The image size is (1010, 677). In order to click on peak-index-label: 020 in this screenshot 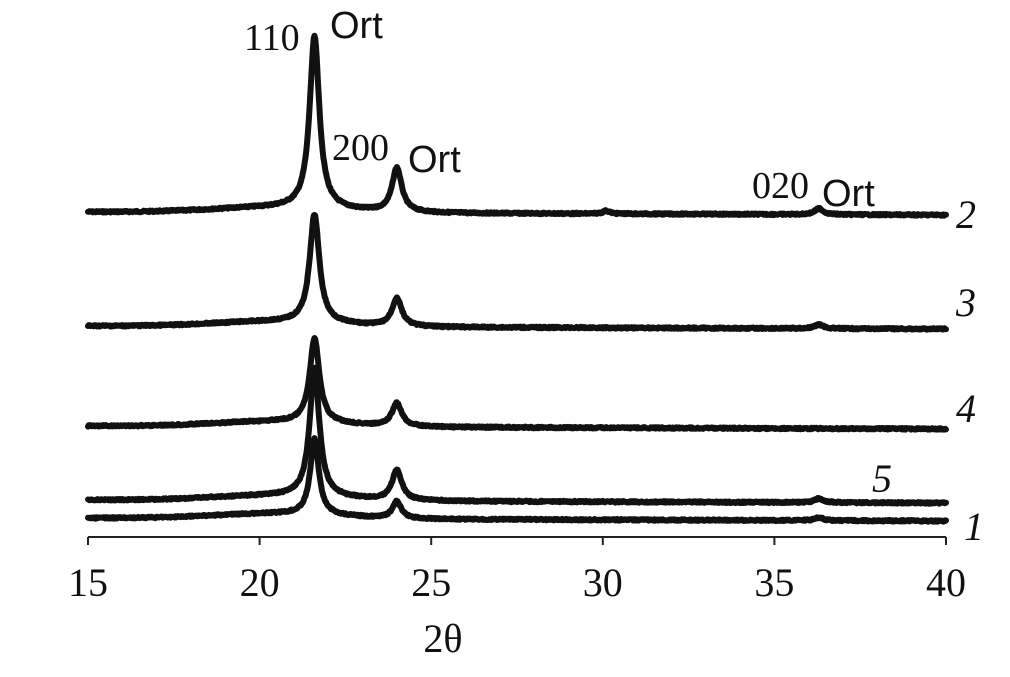, I will do `click(780, 186)`.